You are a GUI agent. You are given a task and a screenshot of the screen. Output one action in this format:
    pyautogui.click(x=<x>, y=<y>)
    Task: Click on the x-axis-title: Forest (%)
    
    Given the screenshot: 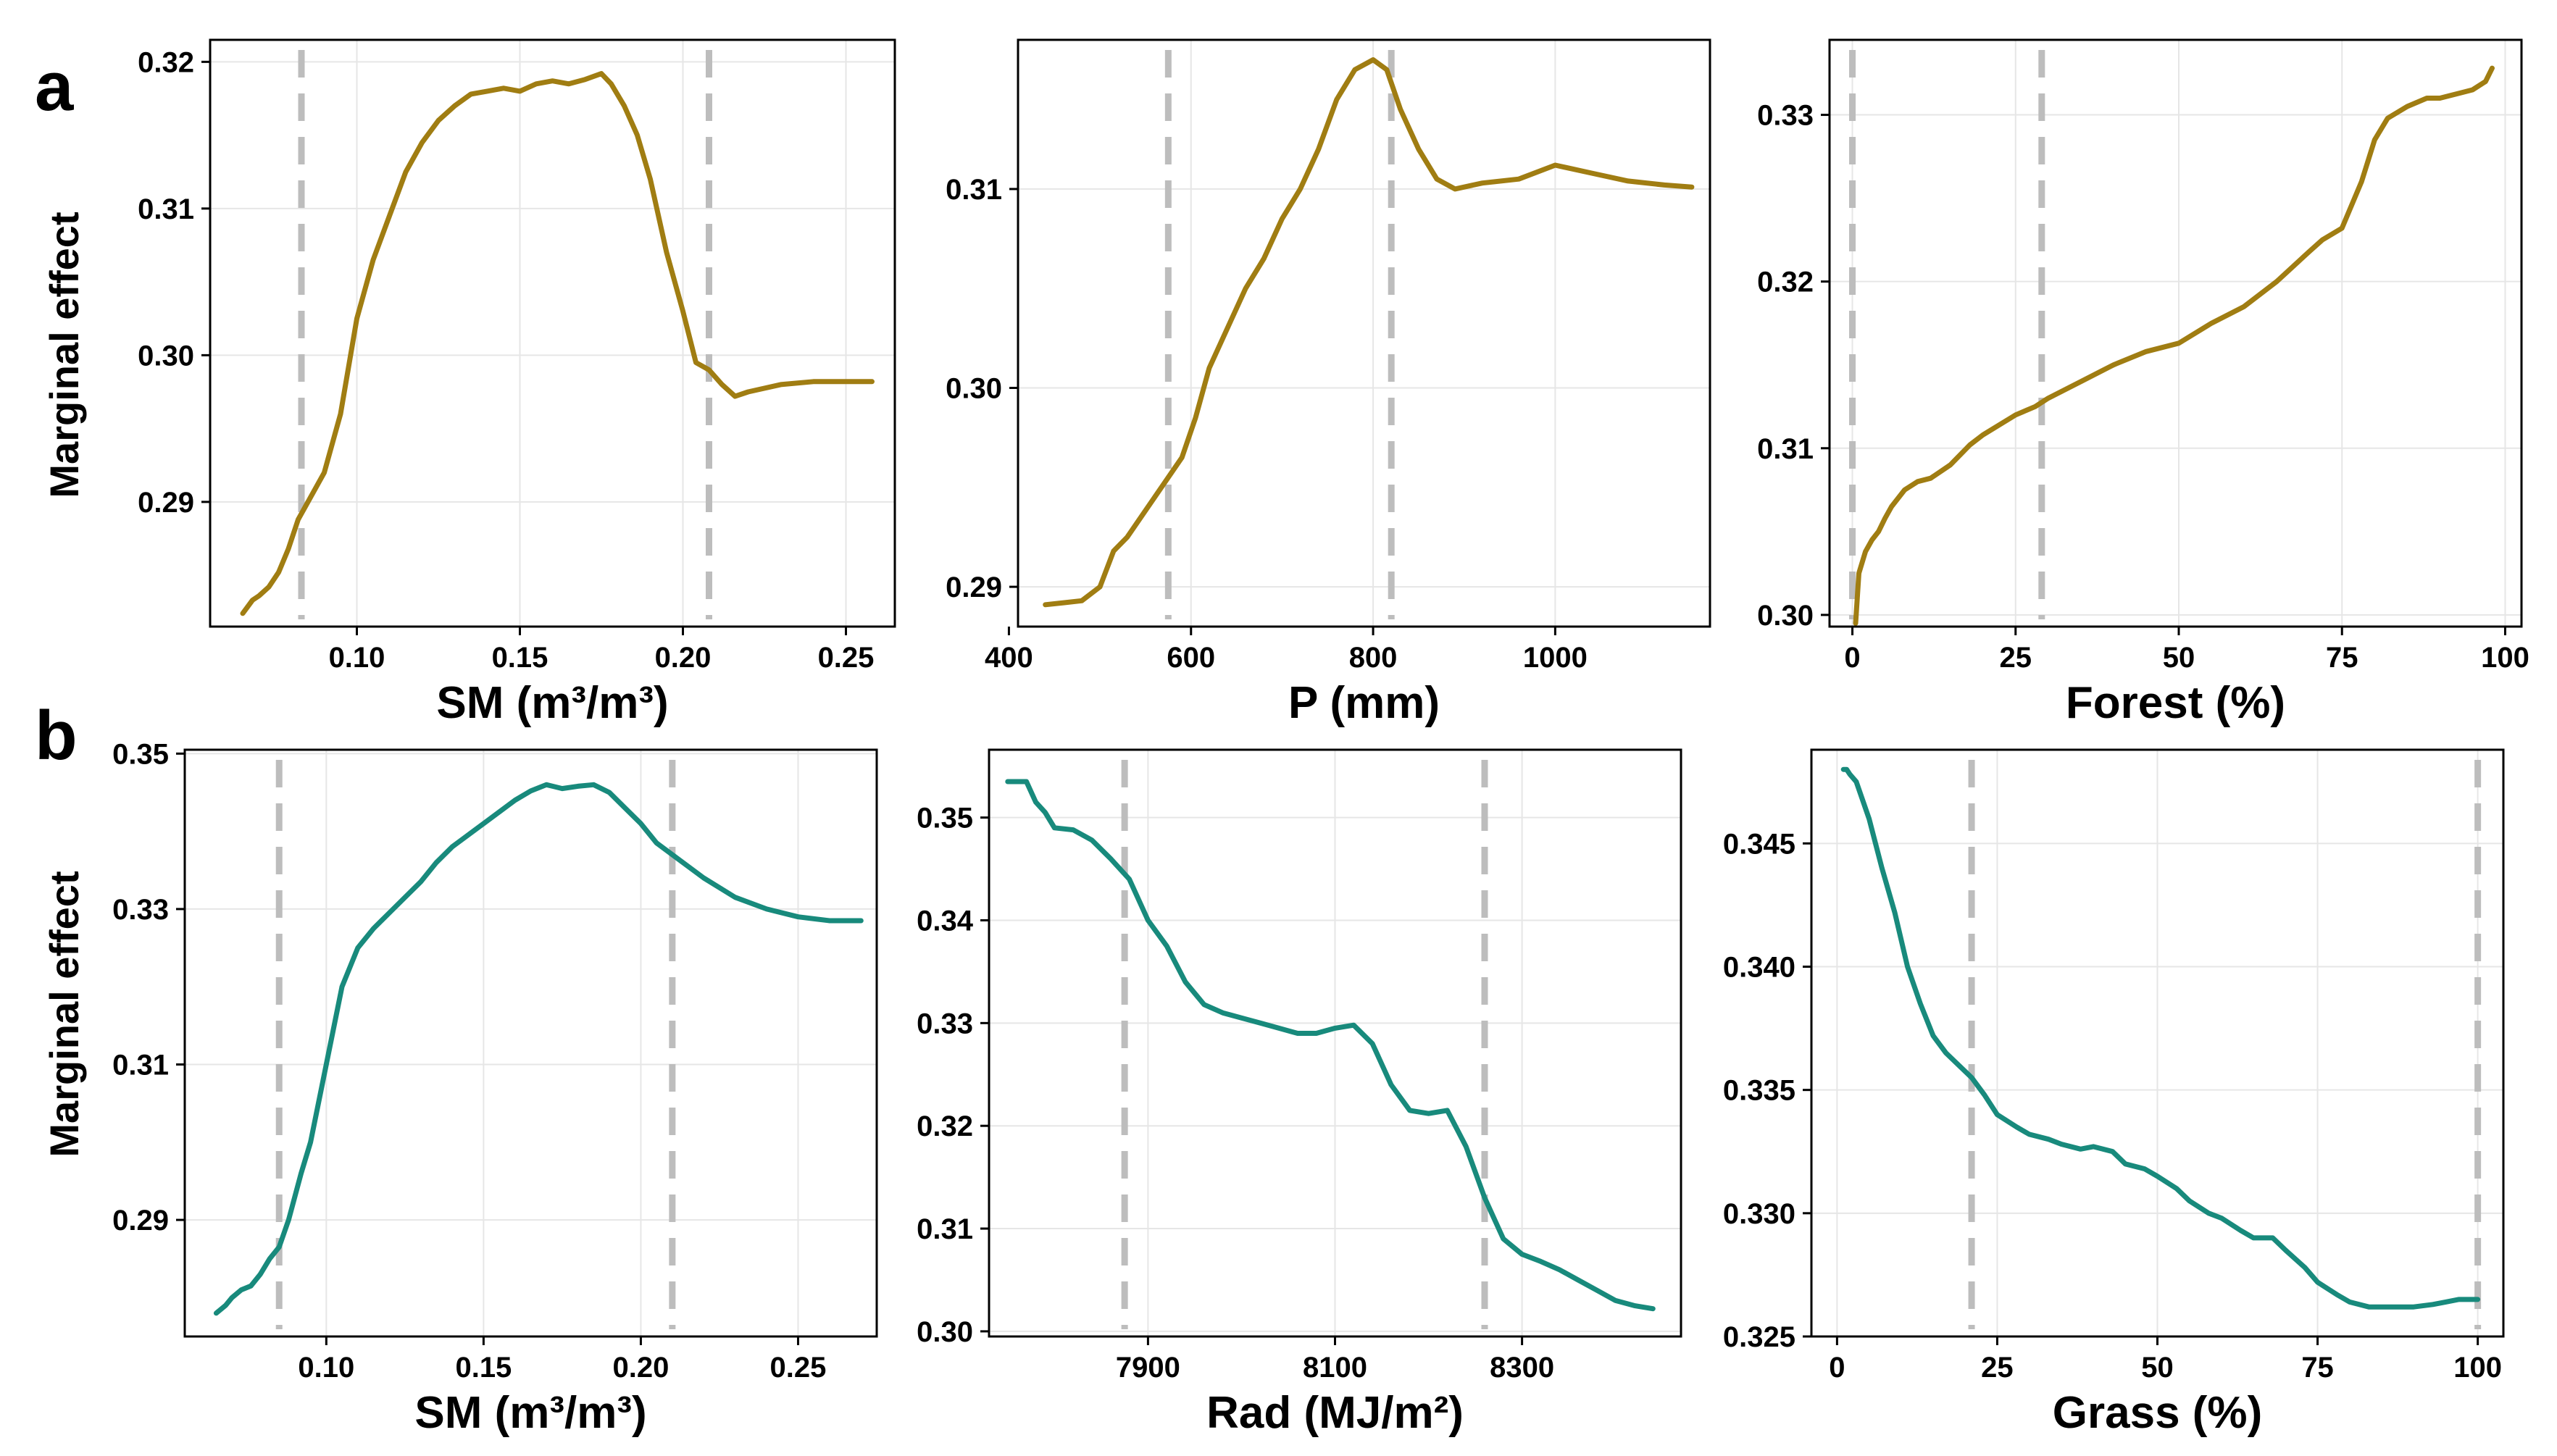 What is the action you would take?
    pyautogui.click(x=2175, y=703)
    